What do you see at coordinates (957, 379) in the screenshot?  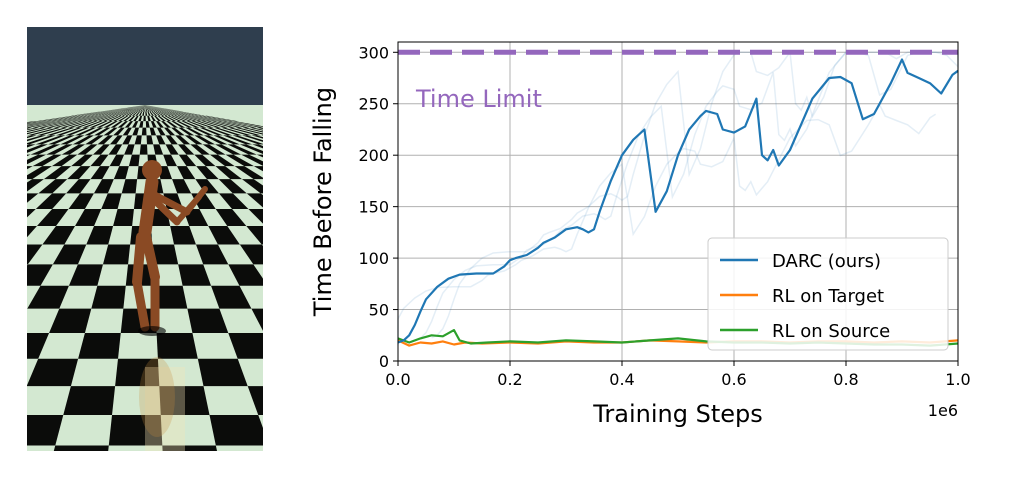 I see `x-tick-label: 1.0` at bounding box center [957, 379].